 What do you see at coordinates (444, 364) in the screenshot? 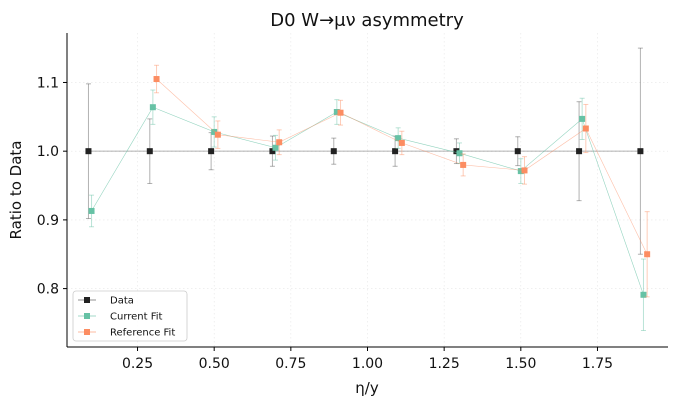
I see `x-tick-label: 1.25` at bounding box center [444, 364].